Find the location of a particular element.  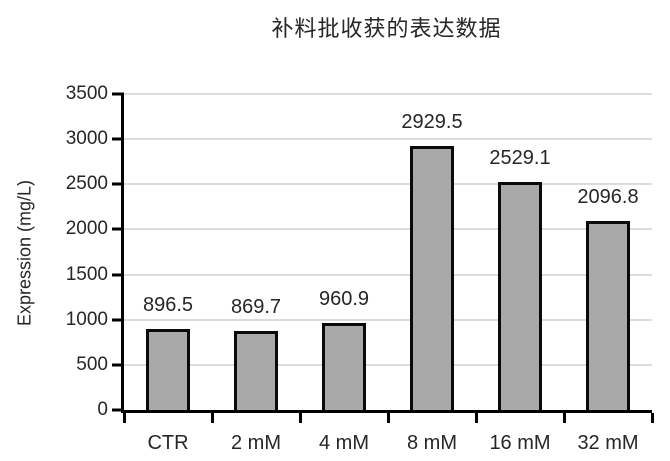

x-tick-label: 32 mM is located at coordinates (608, 443).